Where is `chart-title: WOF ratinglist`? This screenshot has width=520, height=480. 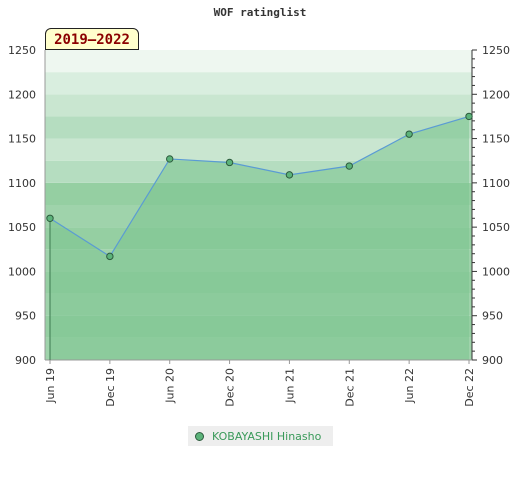
chart-title: WOF ratinglist is located at coordinates (260, 12).